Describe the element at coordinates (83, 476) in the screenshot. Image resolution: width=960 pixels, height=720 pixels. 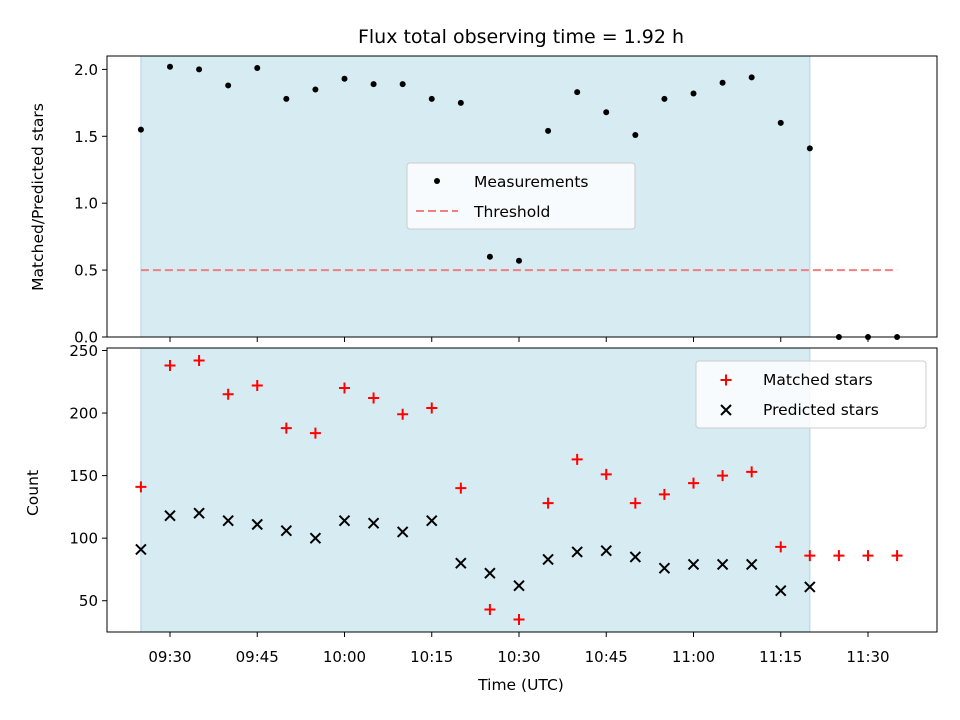
I see `bottom-y-tick-label: 150` at that location.